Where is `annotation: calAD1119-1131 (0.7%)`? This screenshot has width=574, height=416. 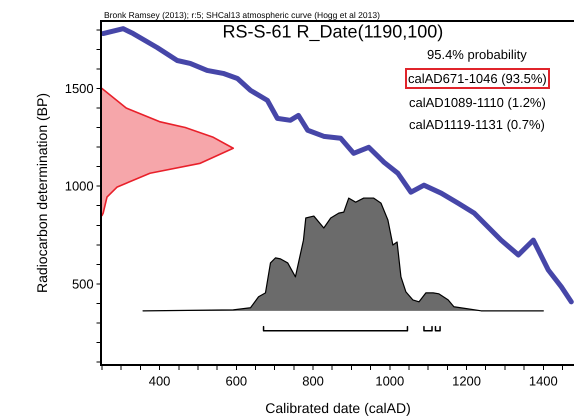
annotation: calAD1119-1131 (0.7%) is located at coordinates (477, 124).